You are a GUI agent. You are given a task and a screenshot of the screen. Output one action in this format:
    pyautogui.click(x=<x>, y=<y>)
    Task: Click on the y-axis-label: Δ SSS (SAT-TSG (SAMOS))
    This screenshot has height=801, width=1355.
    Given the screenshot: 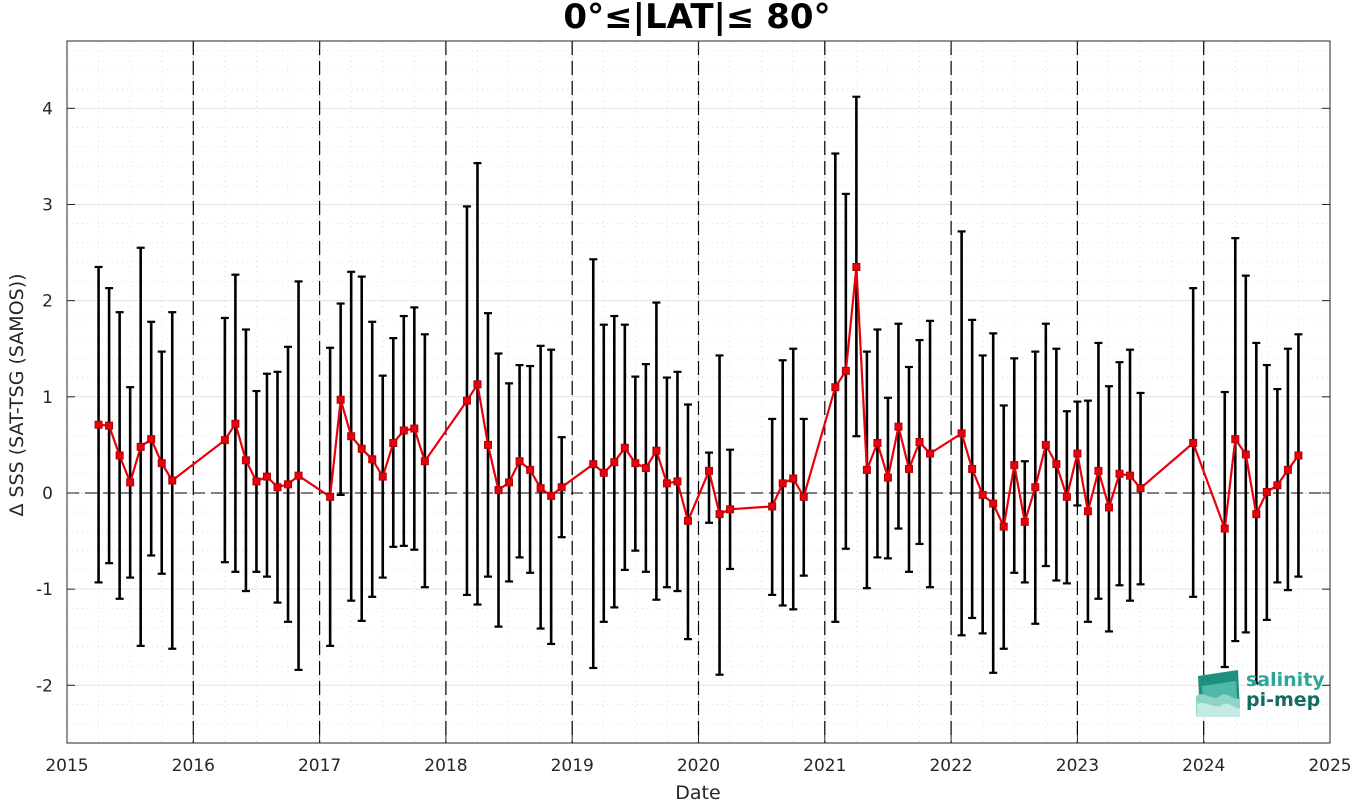 What is the action you would take?
    pyautogui.click(x=17, y=394)
    